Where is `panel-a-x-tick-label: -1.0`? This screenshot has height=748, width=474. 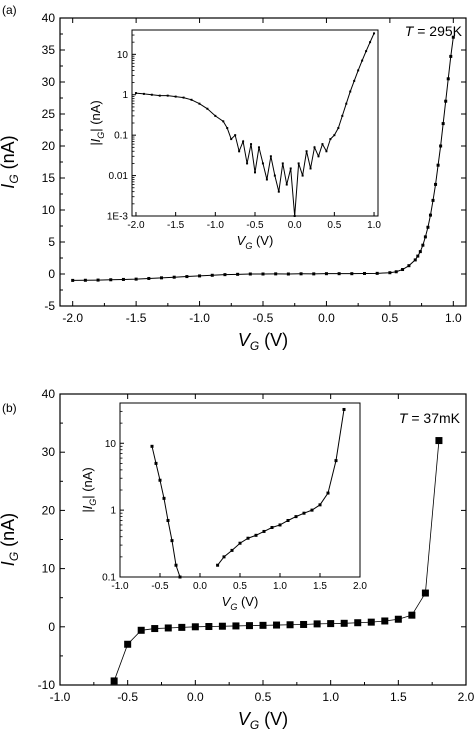 panel-a-x-tick-label: -1.0 is located at coordinates (199, 318).